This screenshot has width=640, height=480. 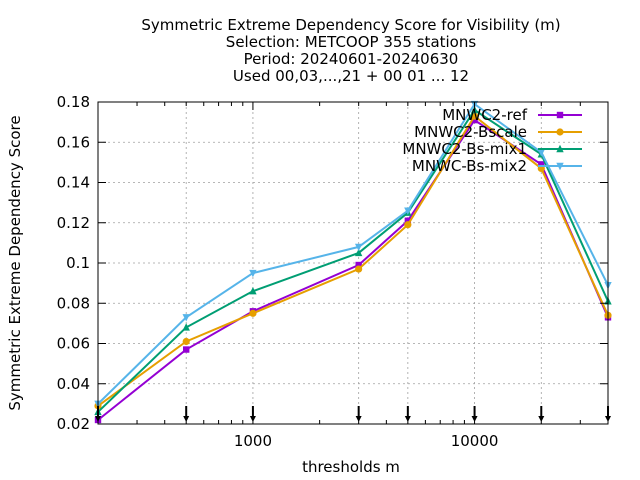 I want to click on legend-item: MNWC2-Bs-mix1, so click(x=492, y=149).